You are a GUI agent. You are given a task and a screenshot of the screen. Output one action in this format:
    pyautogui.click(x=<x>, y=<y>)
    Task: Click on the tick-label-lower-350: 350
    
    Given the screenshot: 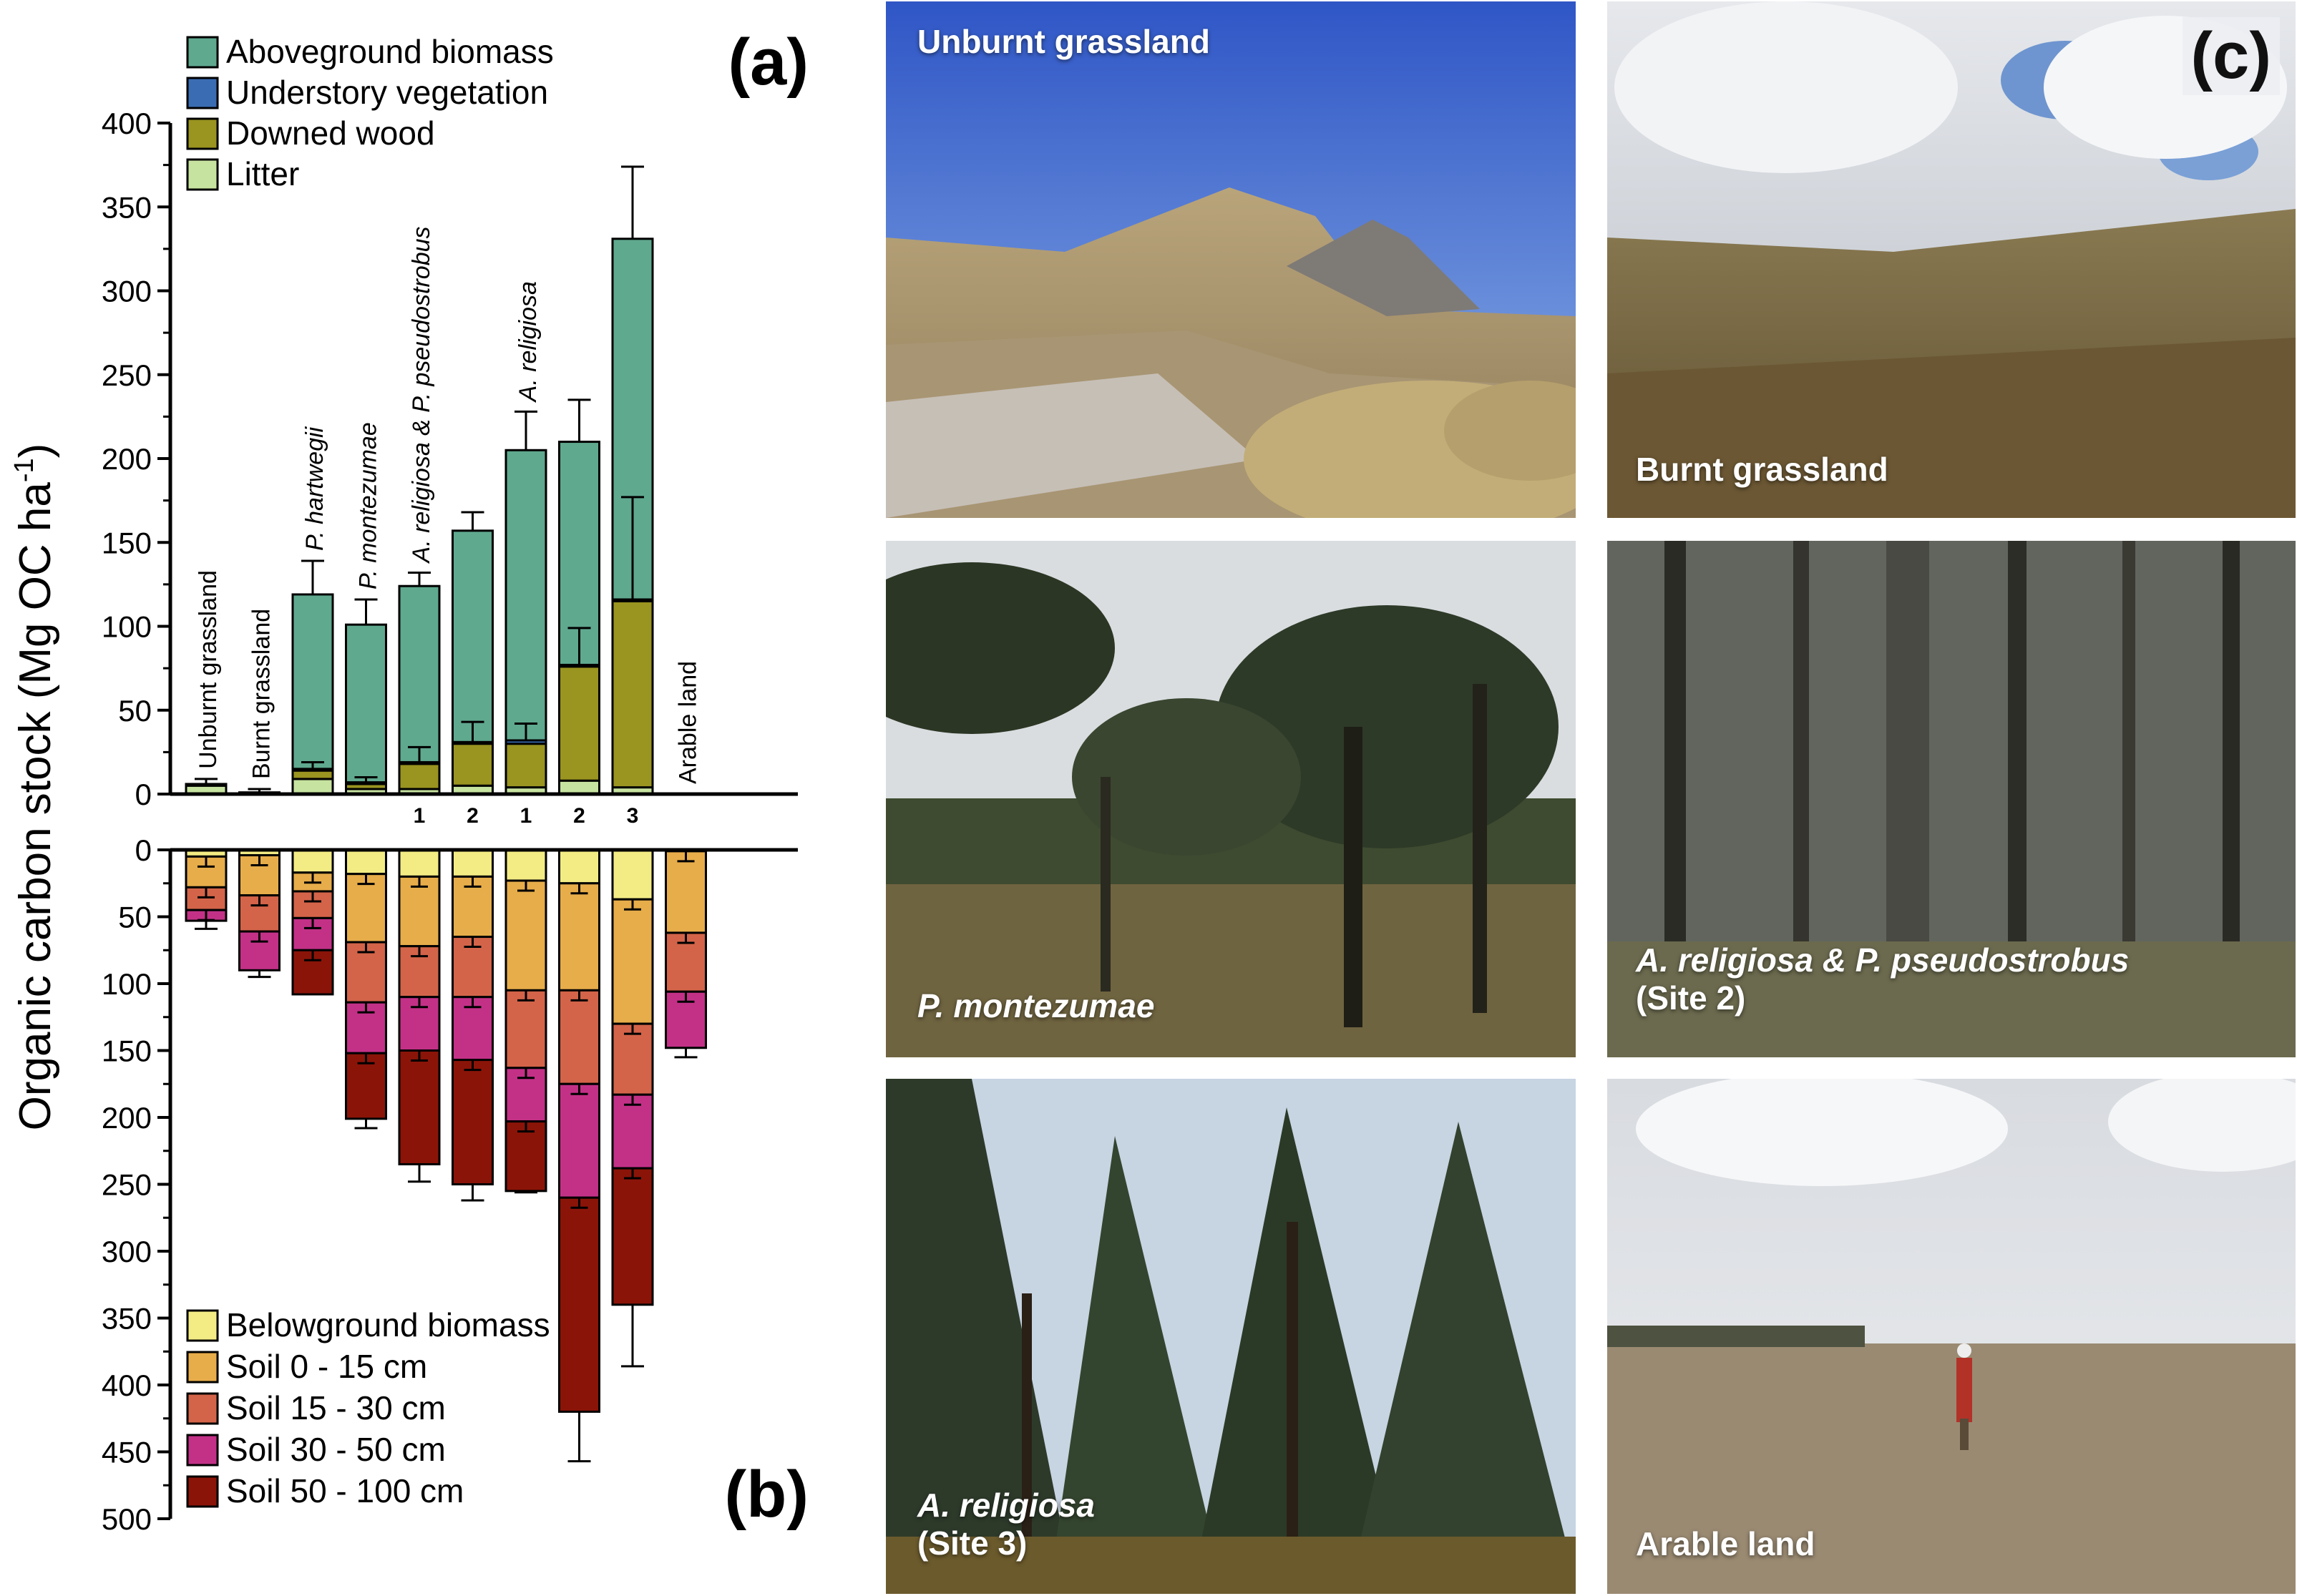 What is the action you would take?
    pyautogui.click(x=127, y=1319)
    